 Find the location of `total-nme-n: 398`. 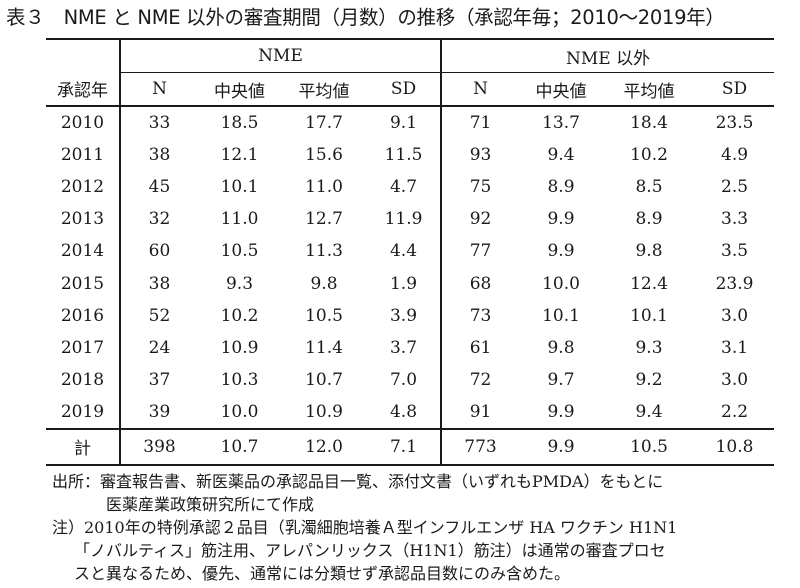

total-nme-n: 398 is located at coordinates (159, 446).